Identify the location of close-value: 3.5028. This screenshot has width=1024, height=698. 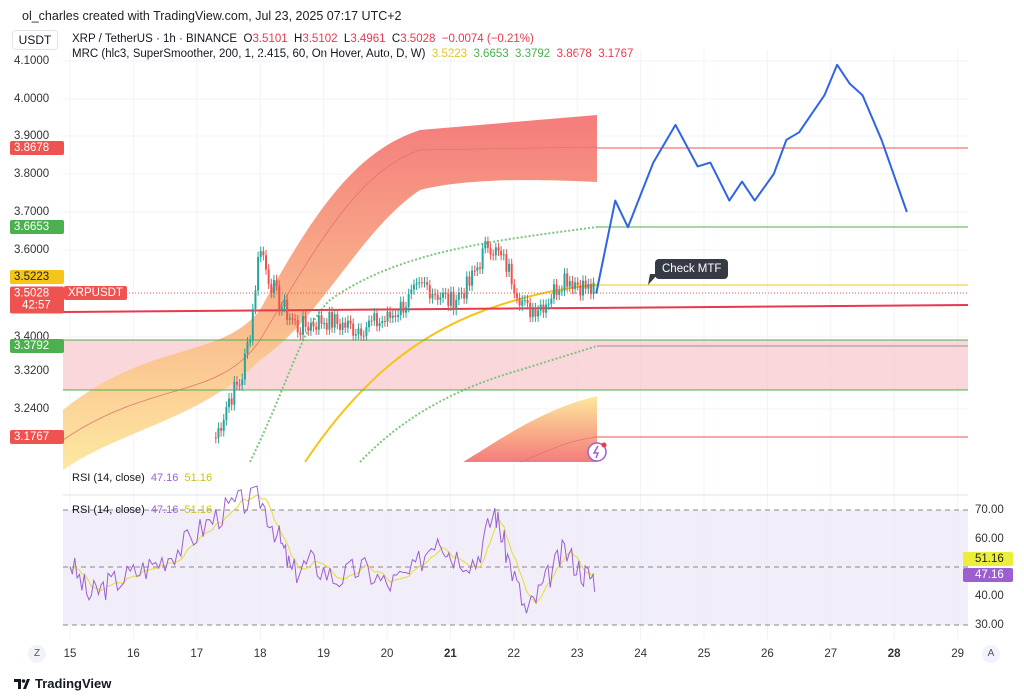
(418, 39).